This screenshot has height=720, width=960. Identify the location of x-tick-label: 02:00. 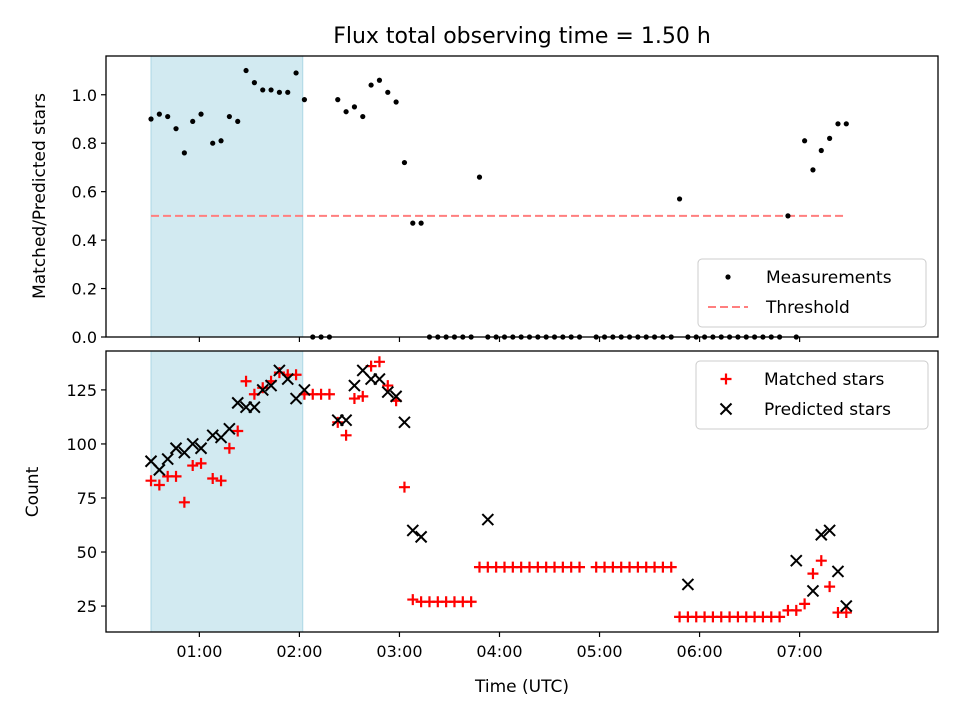
(299, 651).